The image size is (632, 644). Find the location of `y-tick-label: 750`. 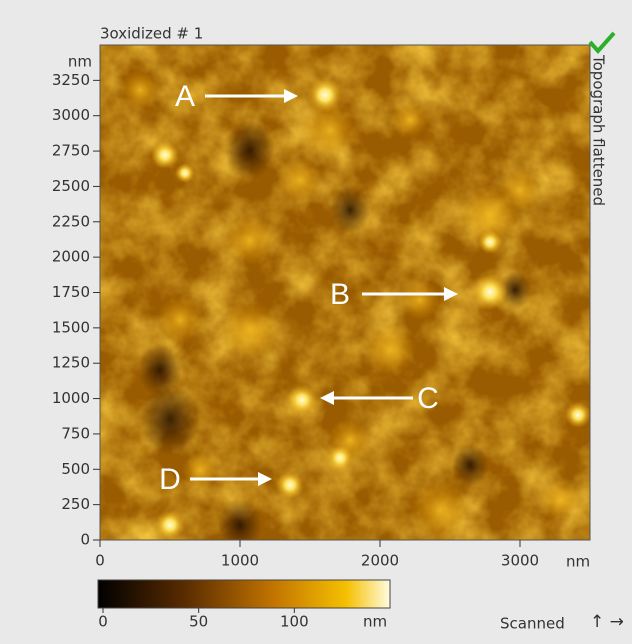

y-tick-label: 750 is located at coordinates (75, 433).